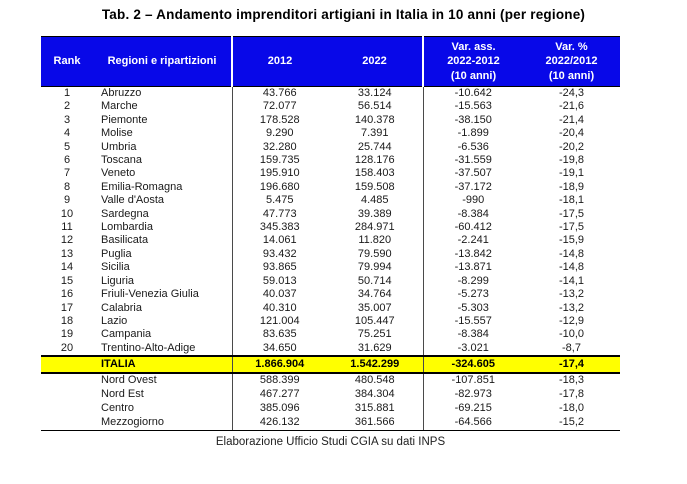 Image resolution: width=687 pixels, height=484 pixels. What do you see at coordinates (571, 380) in the screenshot?
I see `var-pct-cell: -18,3` at bounding box center [571, 380].